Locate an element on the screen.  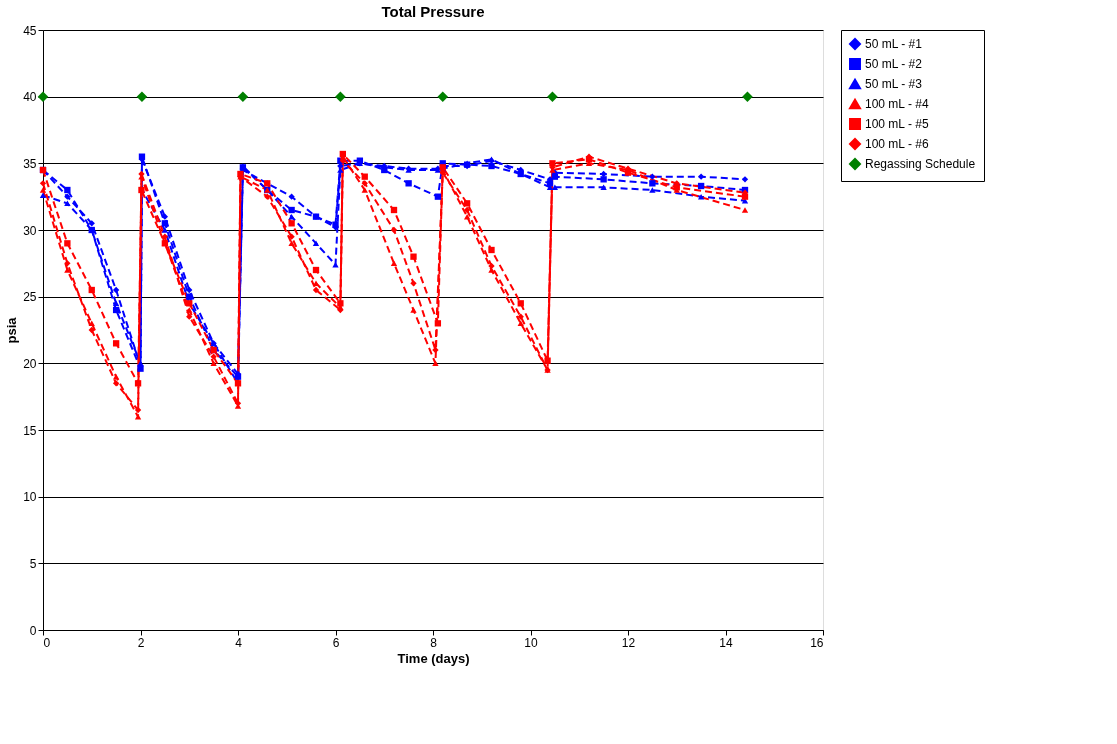
legend-label: 50 mL - #3 is located at coordinates (894, 84).